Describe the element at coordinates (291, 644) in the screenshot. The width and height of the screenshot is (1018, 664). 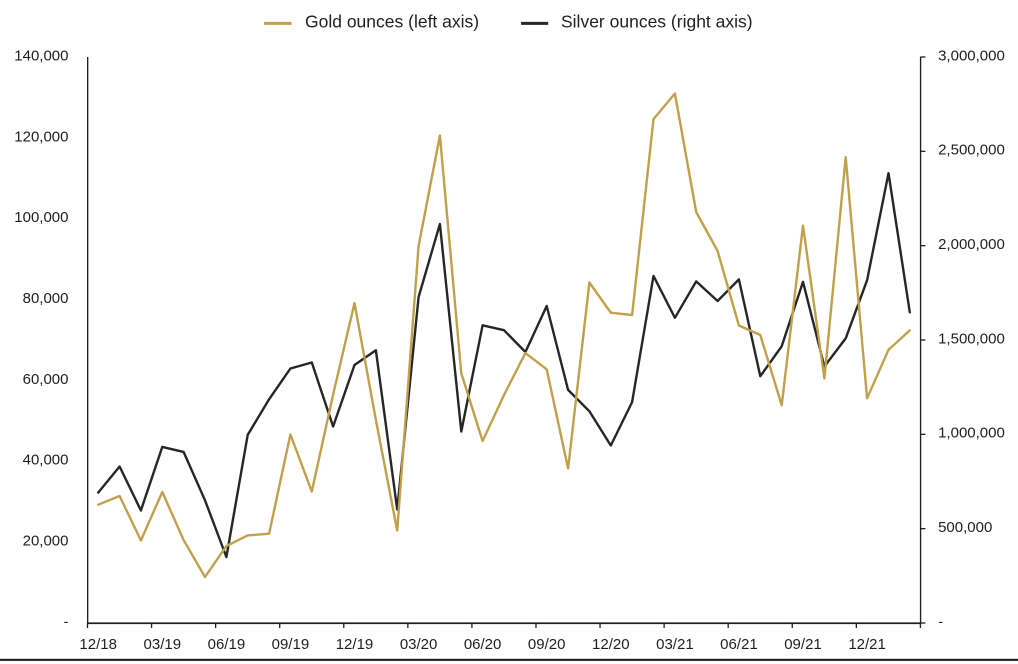
I see `svg-text: 09/19` at that location.